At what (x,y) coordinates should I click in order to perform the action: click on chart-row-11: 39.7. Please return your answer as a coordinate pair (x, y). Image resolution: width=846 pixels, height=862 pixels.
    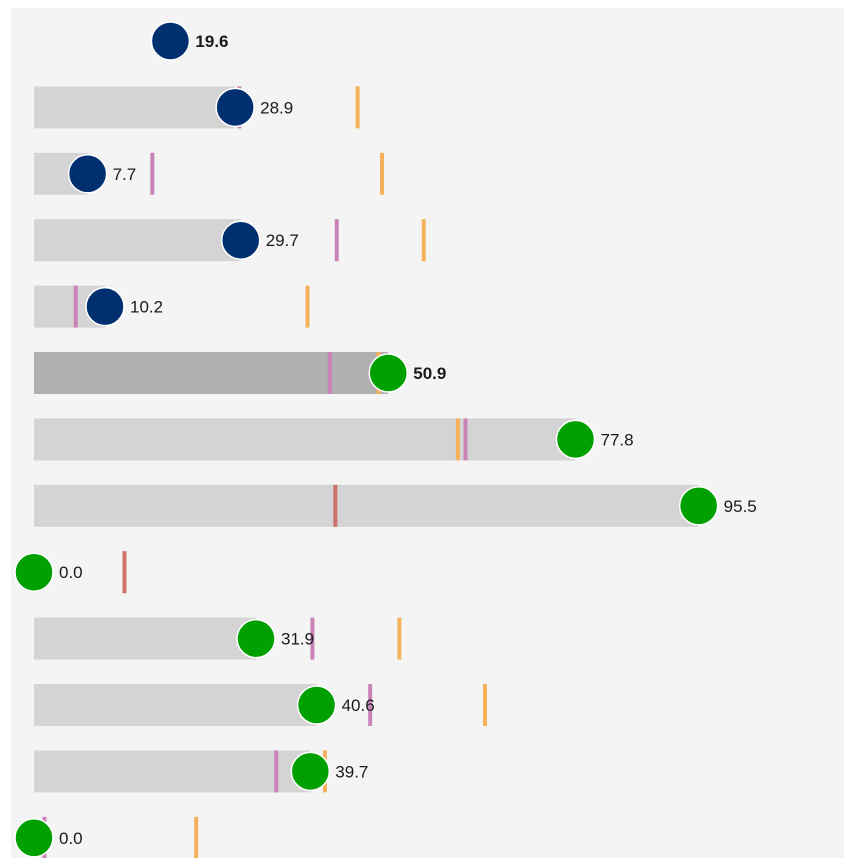
    Looking at the image, I should click on (201, 771).